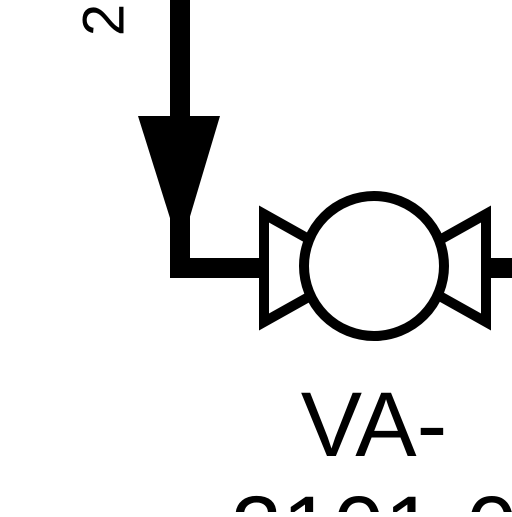 This screenshot has width=512, height=517. Describe the element at coordinates (374, 425) in the screenshot. I see `valve-tag-line1: VA-` at that location.